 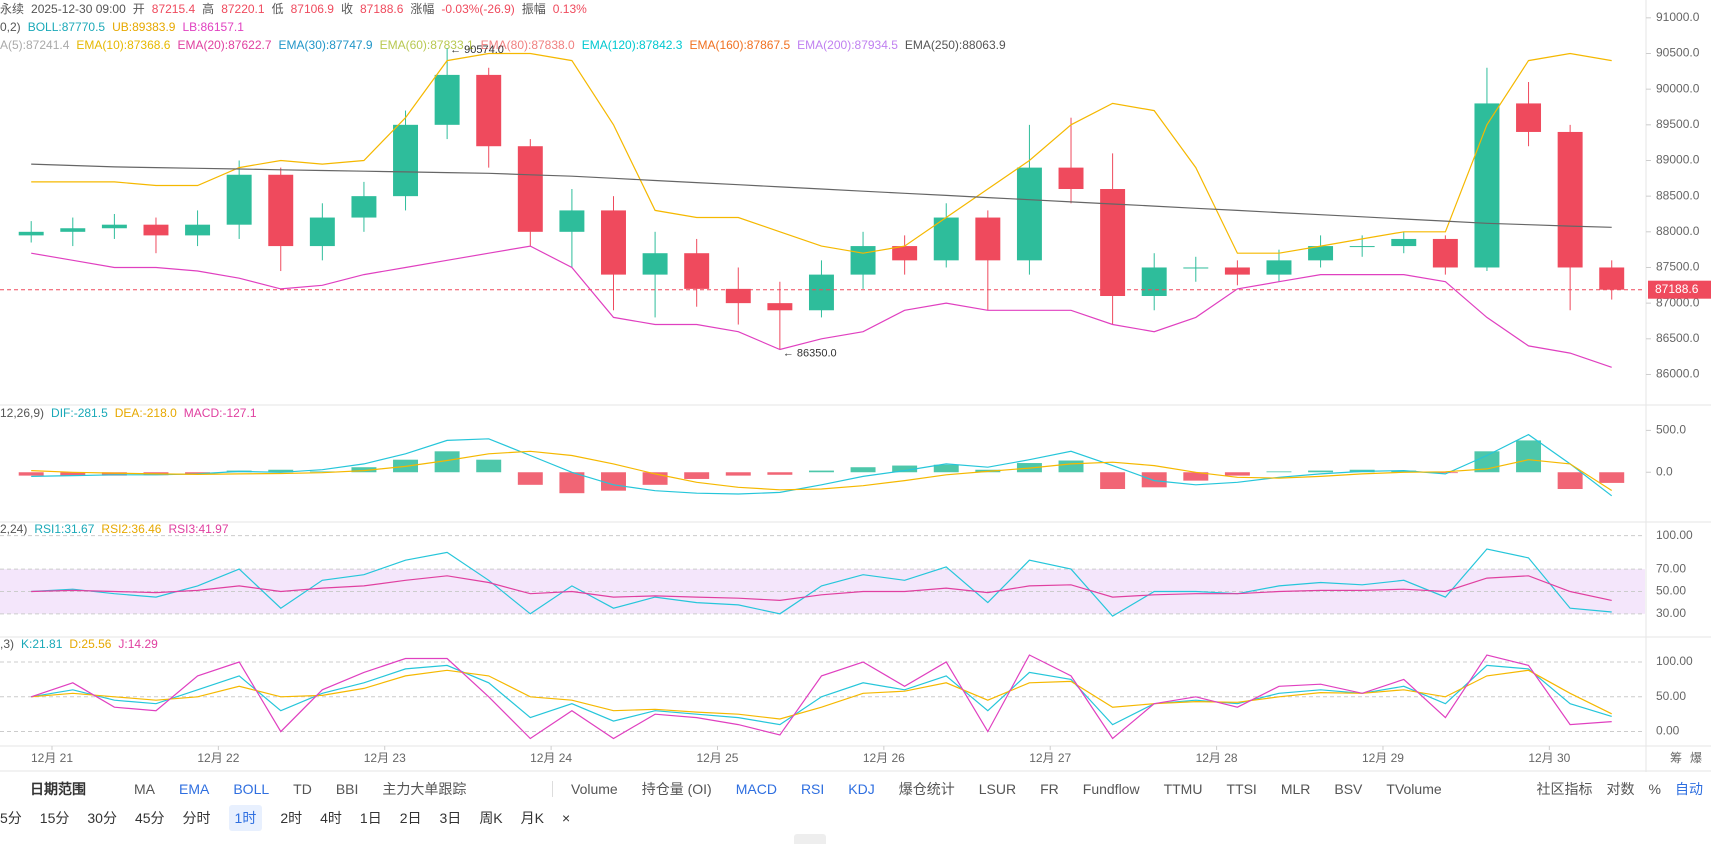 I want to click on toolbar-item: 月K, so click(x=532, y=818).